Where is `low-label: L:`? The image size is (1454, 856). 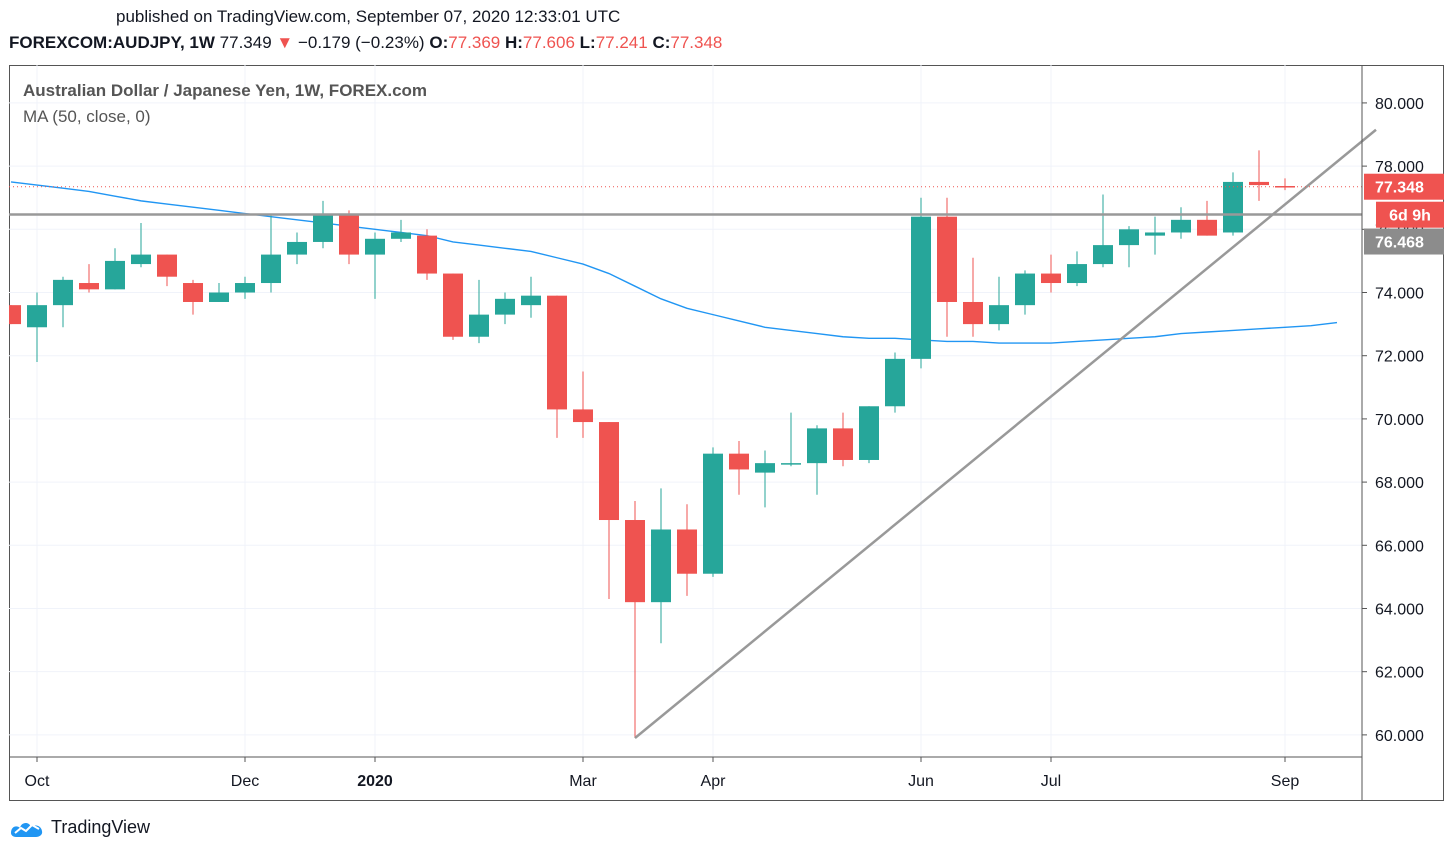
low-label: L: is located at coordinates (587, 42).